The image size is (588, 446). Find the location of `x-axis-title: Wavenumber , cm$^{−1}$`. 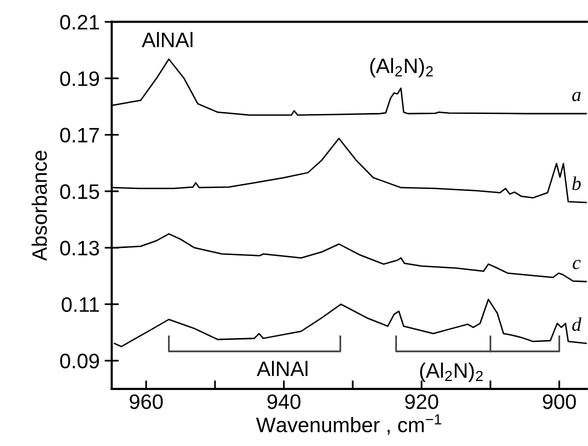

x-axis-title: Wavenumber , cm$^{−1}$ is located at coordinates (349, 424).